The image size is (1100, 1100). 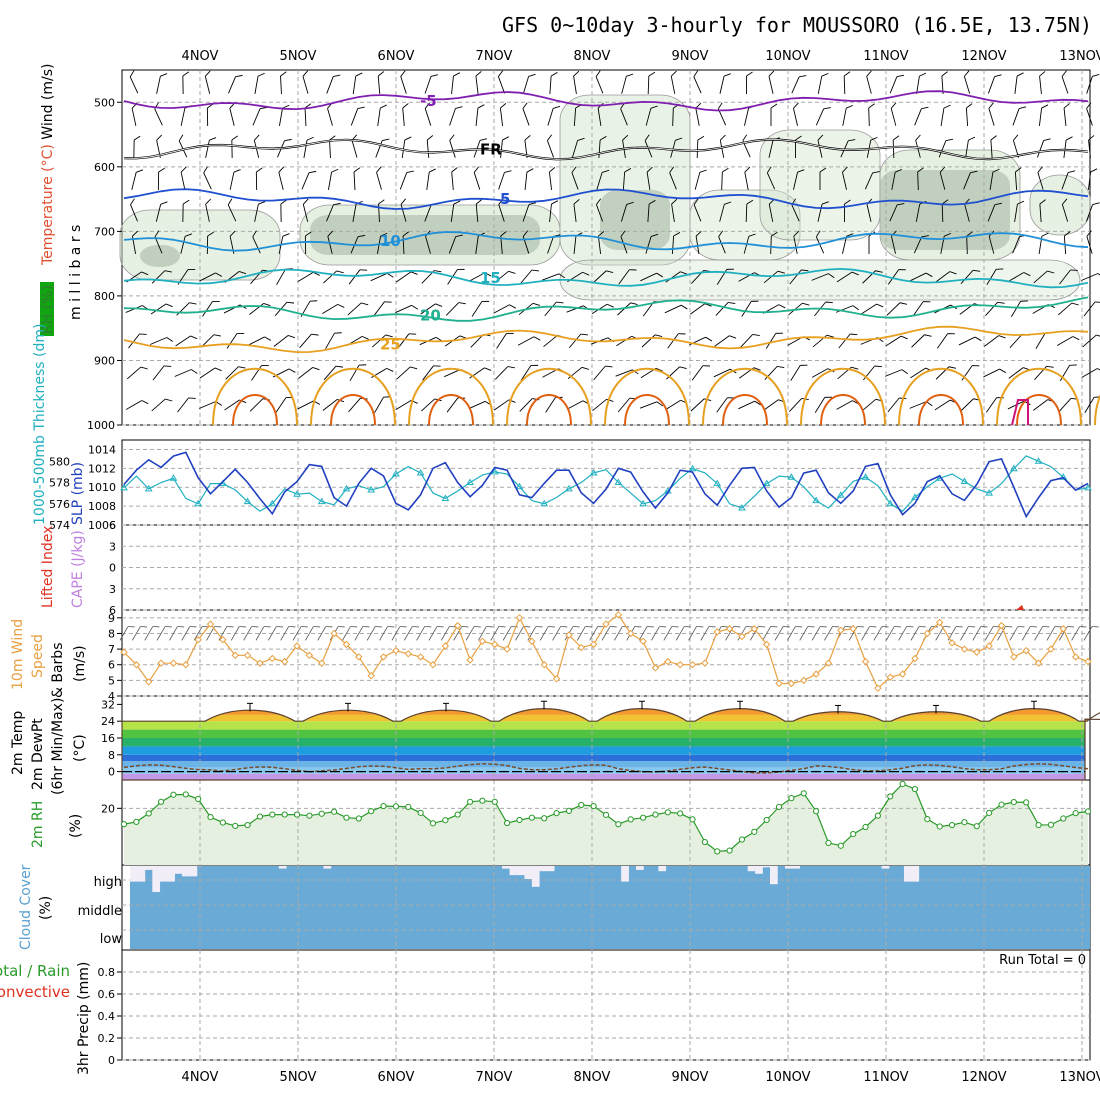 What do you see at coordinates (59, 461) in the screenshot?
I see `thickness-tick-label: 580` at bounding box center [59, 461].